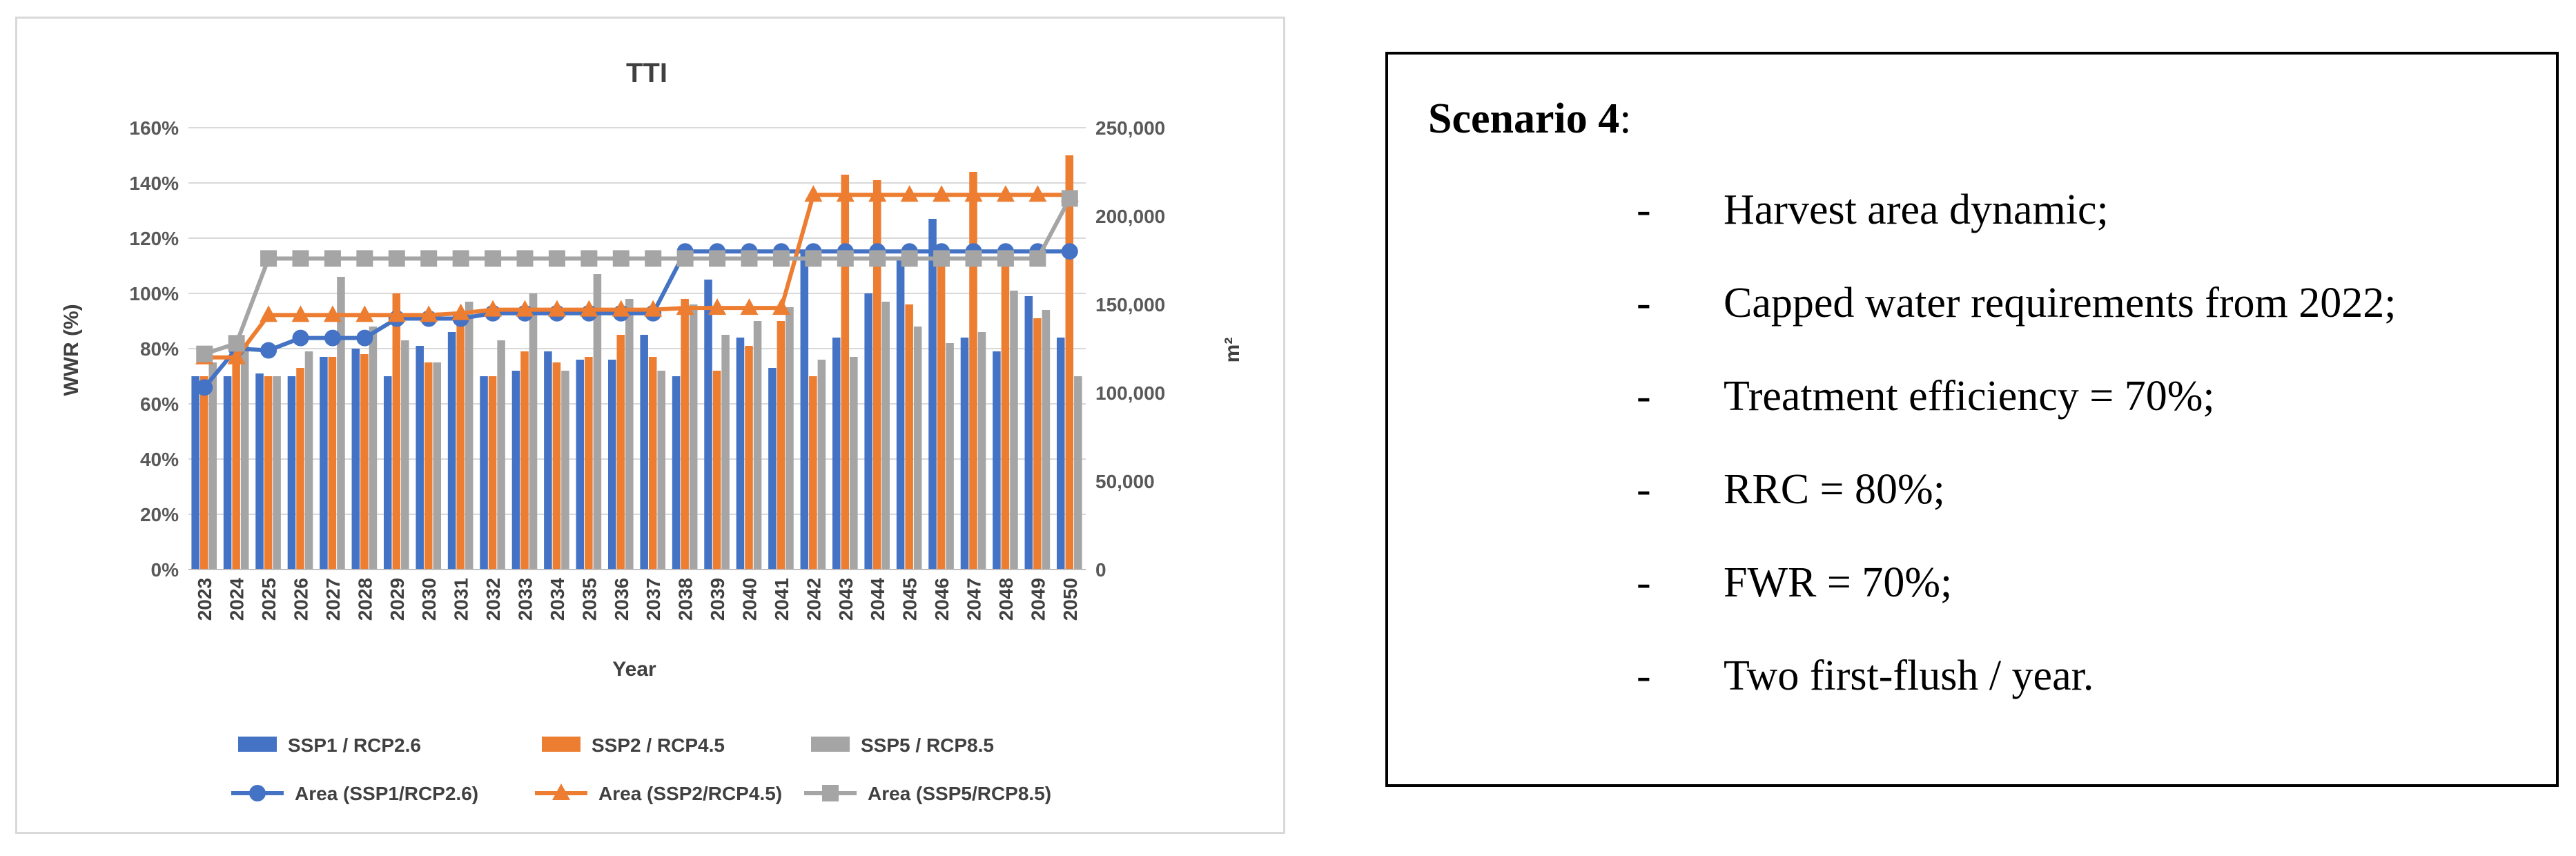  What do you see at coordinates (813, 599) in the screenshot?
I see `x-tick-label: 2042` at bounding box center [813, 599].